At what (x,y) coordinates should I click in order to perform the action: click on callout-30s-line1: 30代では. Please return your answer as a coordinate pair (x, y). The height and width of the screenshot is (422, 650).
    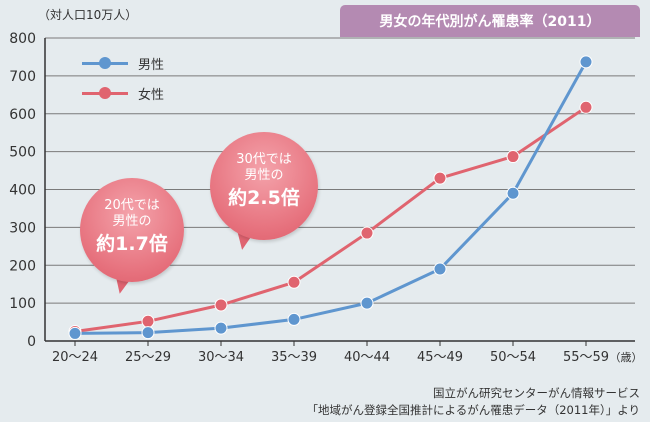
    Looking at the image, I should click on (264, 159).